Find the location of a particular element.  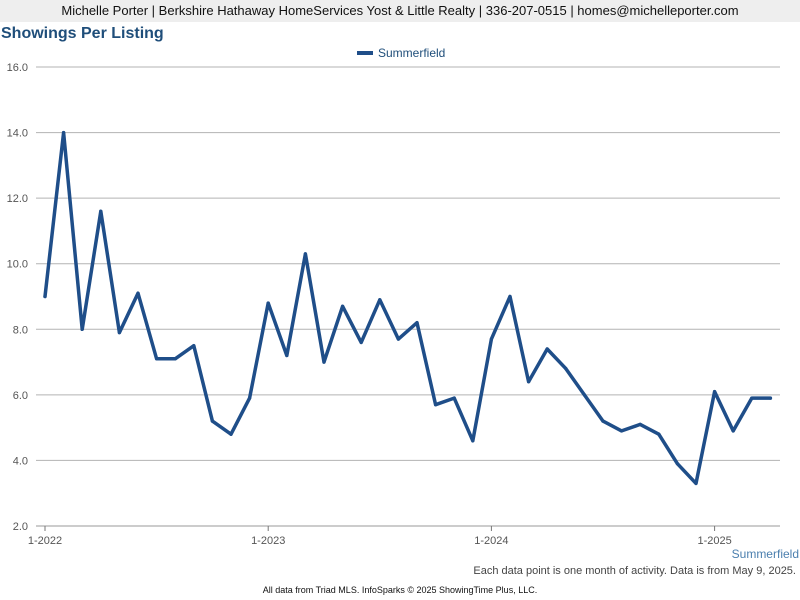

x-tick-label: 1-2023 is located at coordinates (268, 541).